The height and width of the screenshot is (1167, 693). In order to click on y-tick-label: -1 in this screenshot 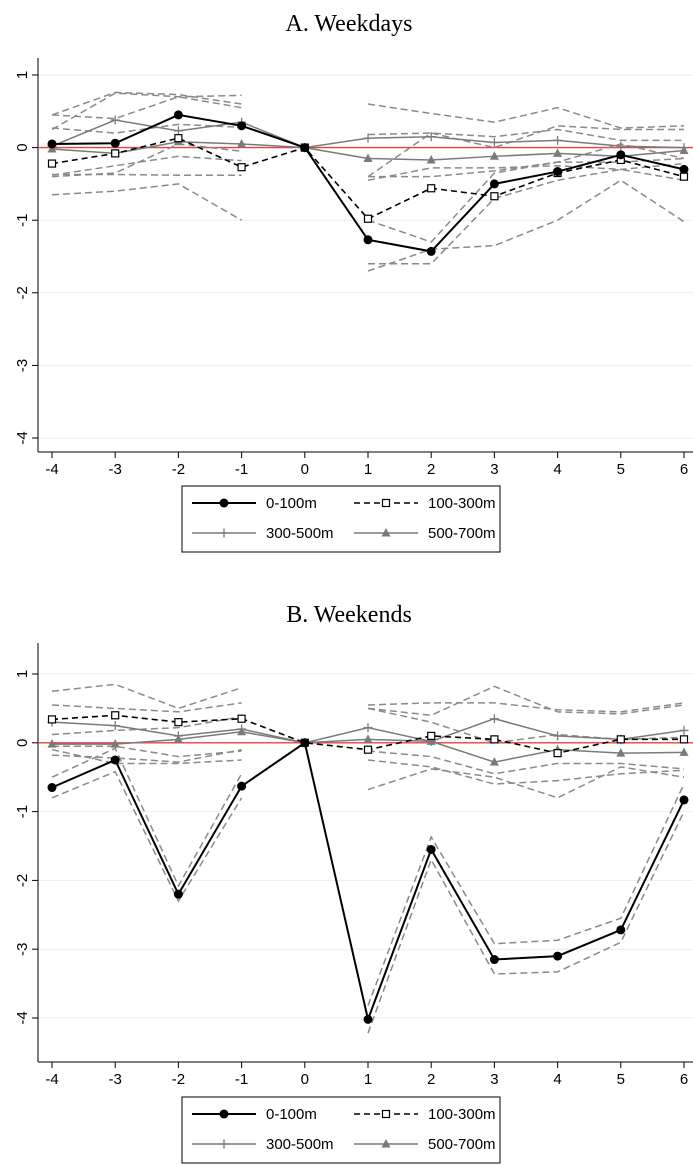, I will do `click(22, 220)`.